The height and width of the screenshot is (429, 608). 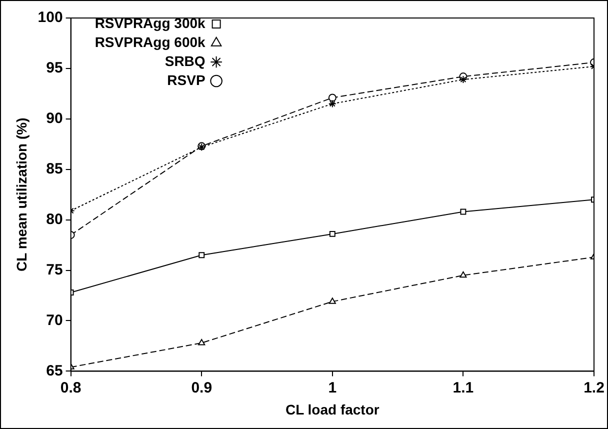 What do you see at coordinates (54, 320) in the screenshot?
I see `y-tick-label: 70` at bounding box center [54, 320].